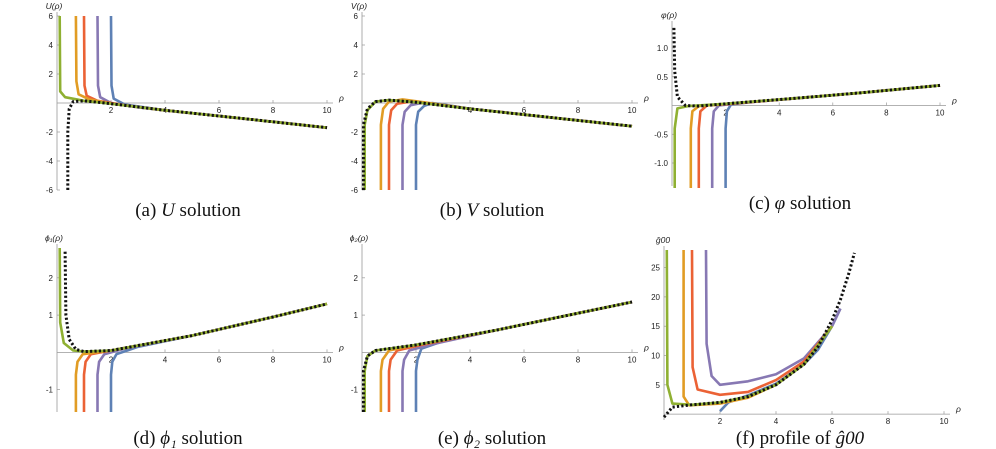 The image size is (996, 449). Describe the element at coordinates (661, 134) in the screenshot. I see `y-tick-label: -0.5` at that location.